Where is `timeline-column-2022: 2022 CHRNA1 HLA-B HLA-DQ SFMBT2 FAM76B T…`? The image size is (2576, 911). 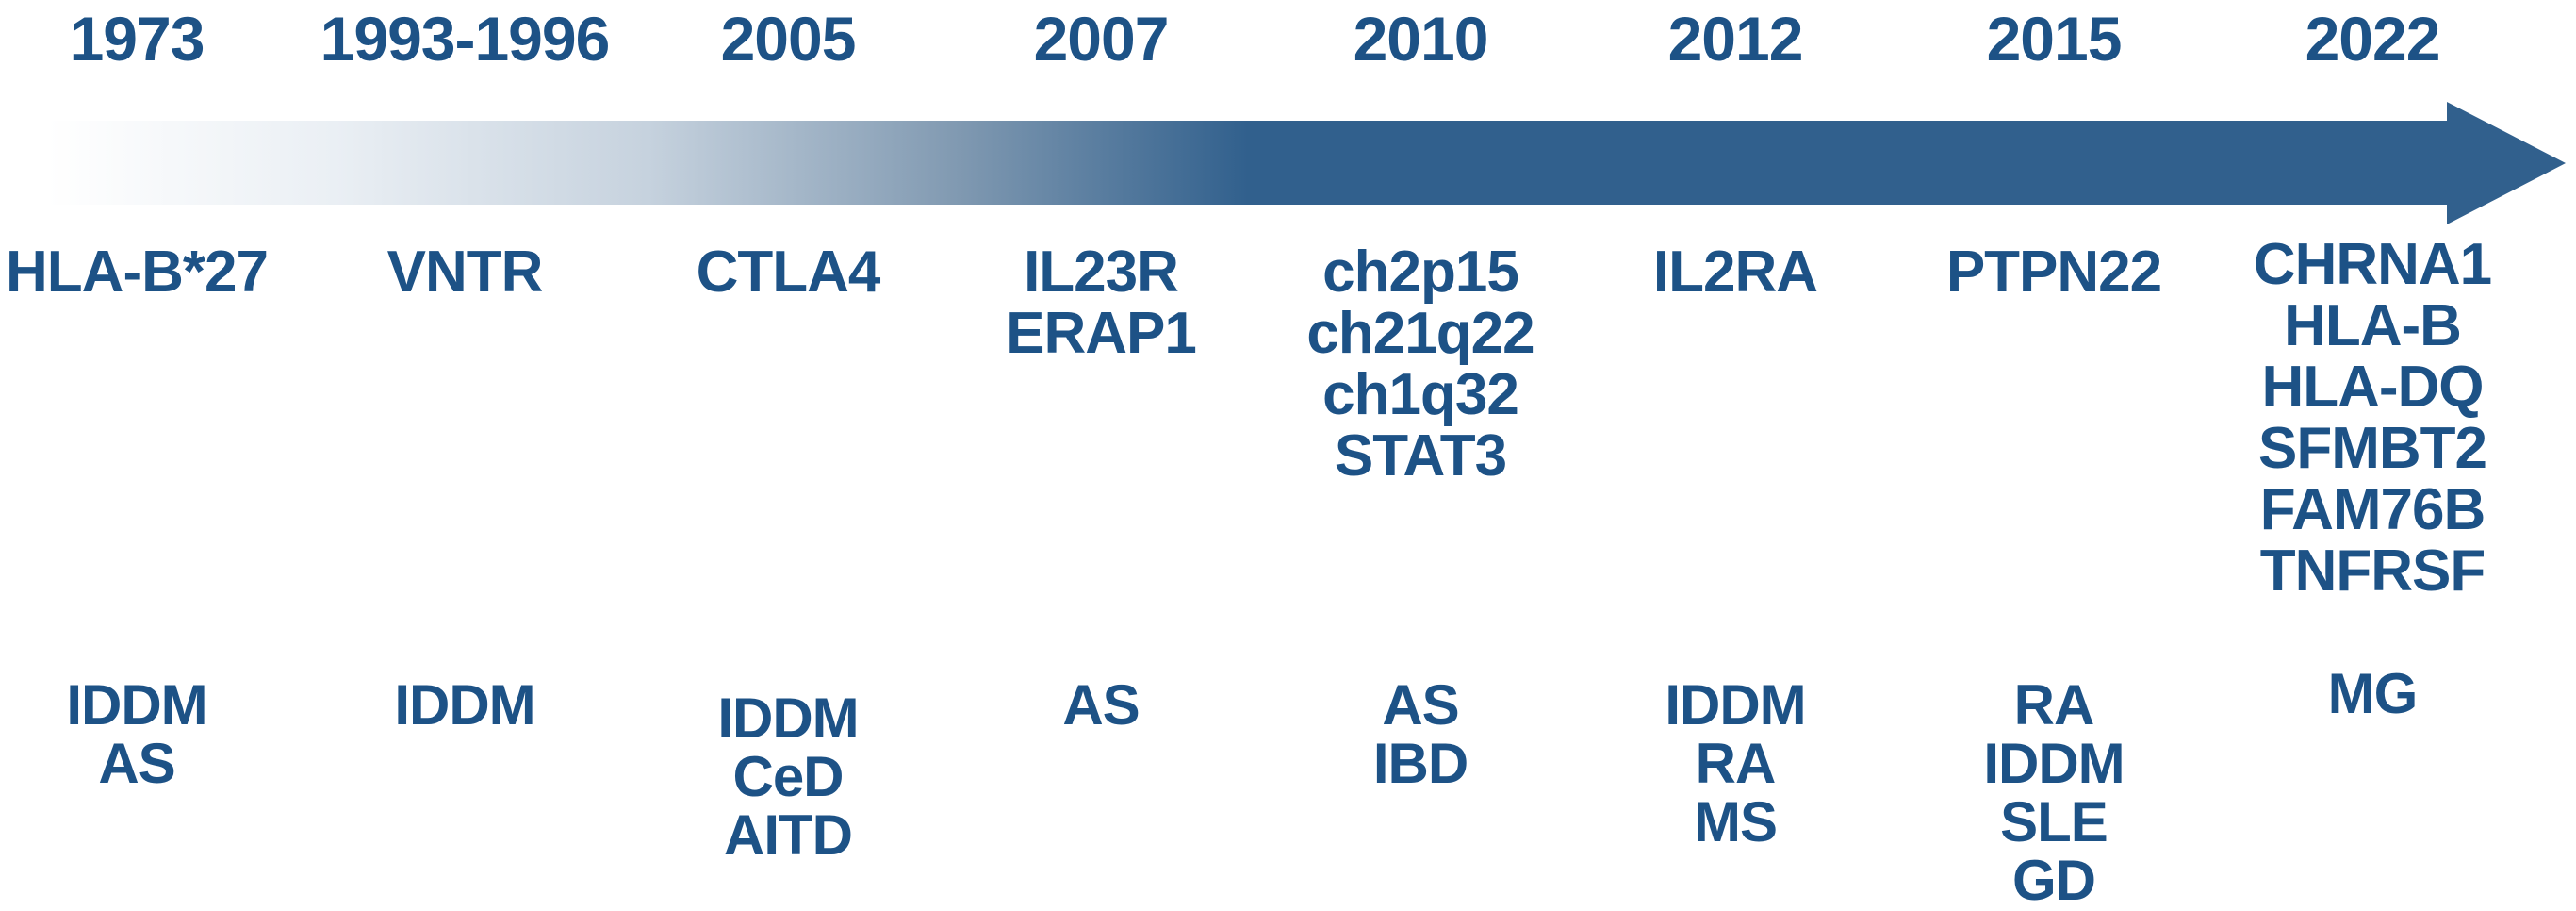
timeline-column-2022: 2022 CHRNA1 HLA-B HLA-DQ SFMBT2 FAM76B T… is located at coordinates (2372, 455).